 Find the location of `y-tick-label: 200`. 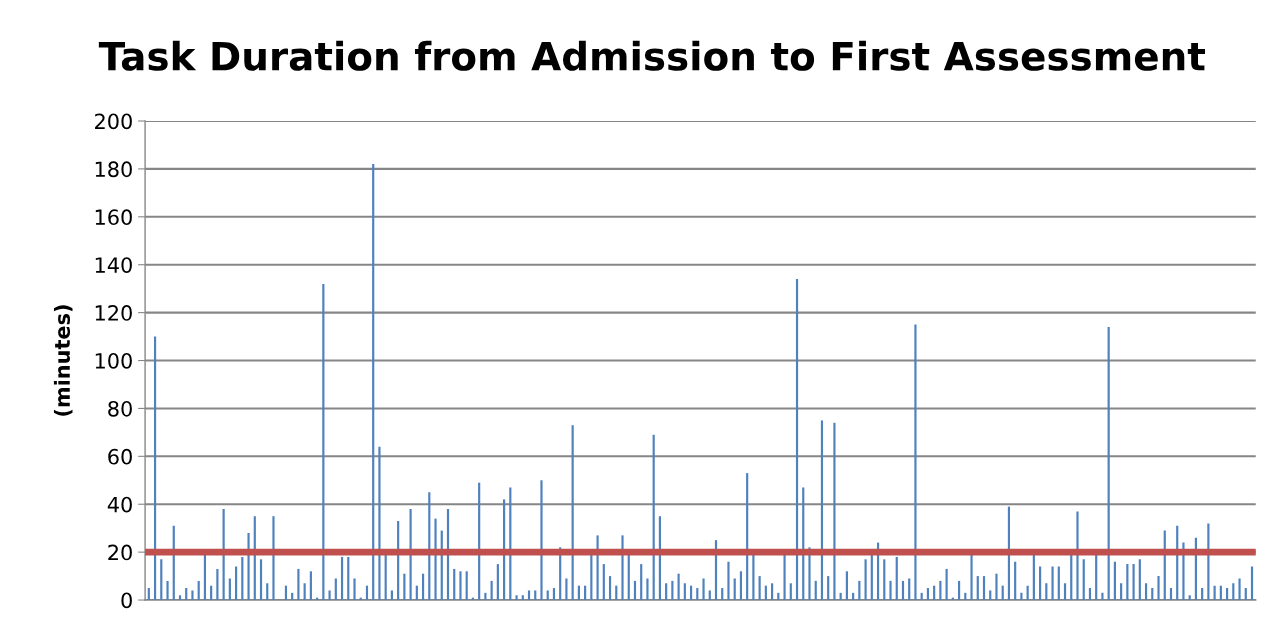

y-tick-label: 200 is located at coordinates (113, 121).